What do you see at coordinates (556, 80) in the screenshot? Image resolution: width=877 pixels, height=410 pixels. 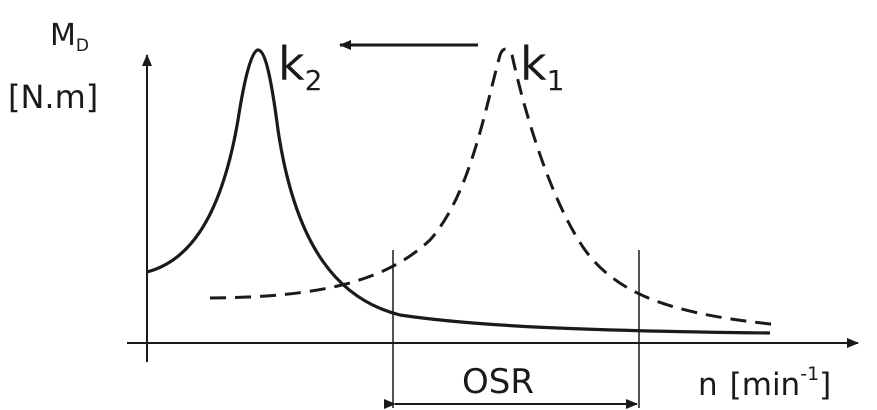 I see `k1-index: 1` at bounding box center [556, 80].